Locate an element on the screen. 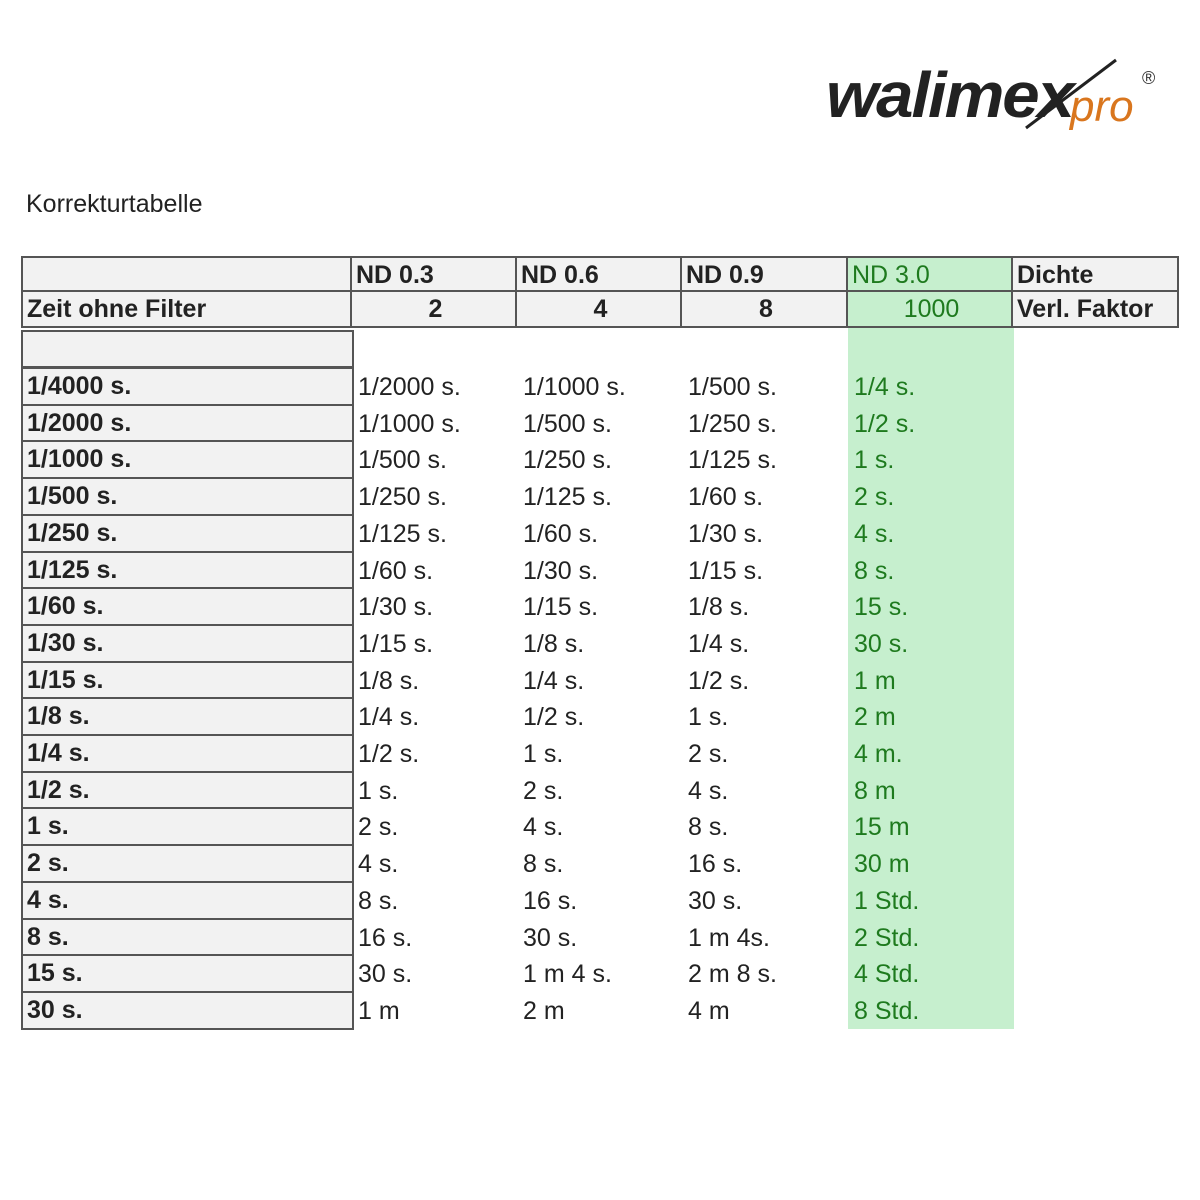 Image resolution: width=1200 pixels, height=1200 pixels. header-cell: Zeit ohne Filter is located at coordinates (186, 309).